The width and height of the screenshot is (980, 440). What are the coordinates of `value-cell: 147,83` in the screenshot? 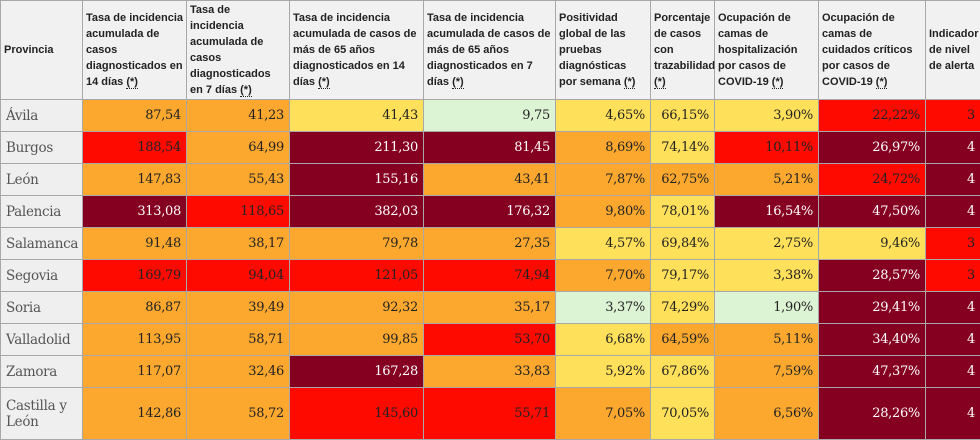 It's located at (135, 180).